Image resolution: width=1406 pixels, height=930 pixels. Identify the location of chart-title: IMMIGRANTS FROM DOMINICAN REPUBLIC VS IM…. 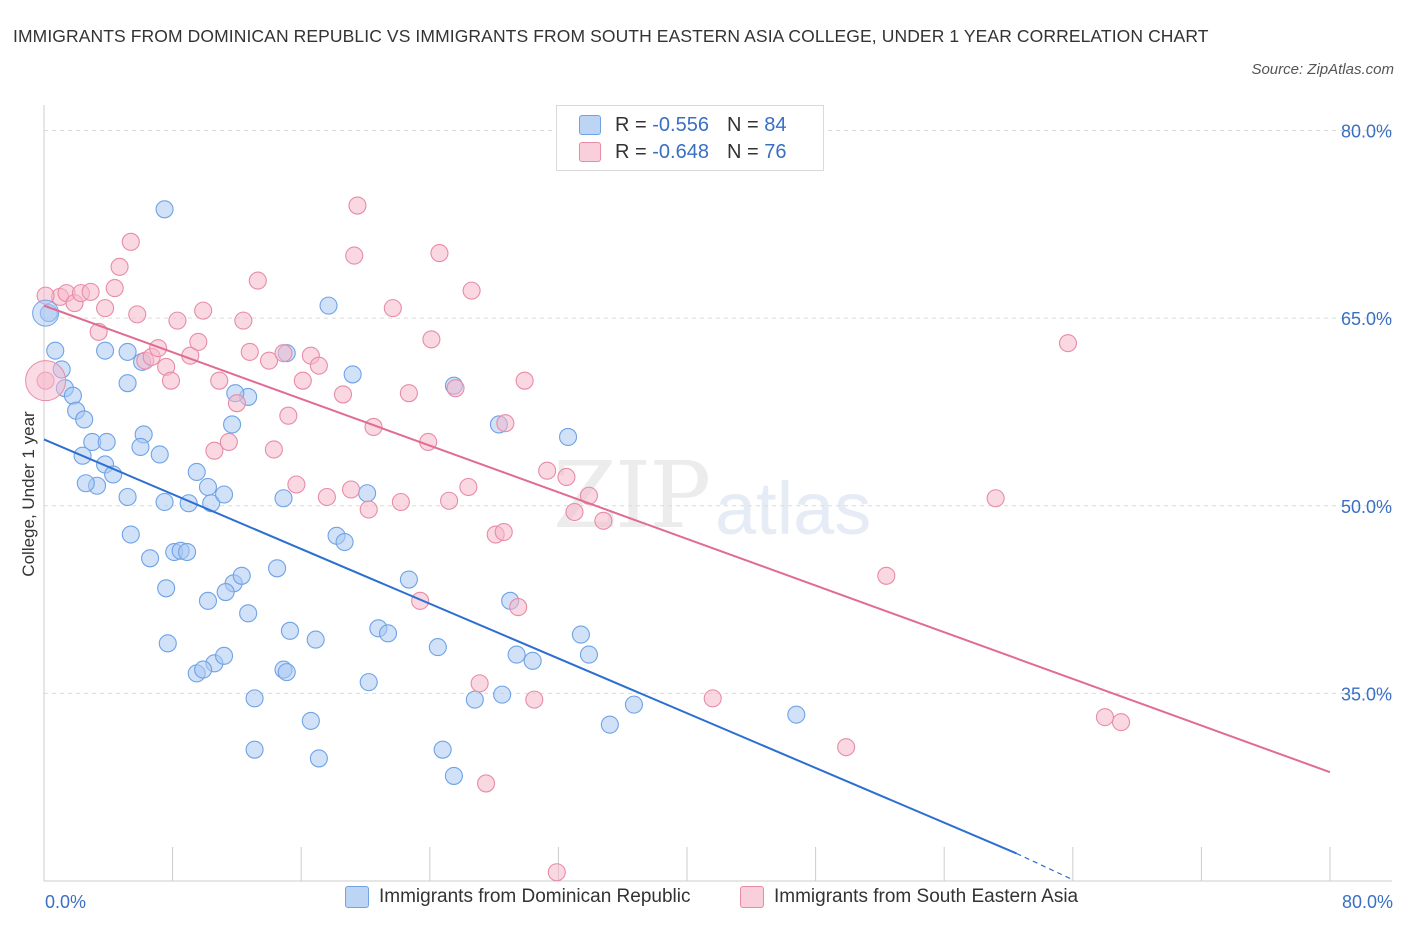
(611, 36).